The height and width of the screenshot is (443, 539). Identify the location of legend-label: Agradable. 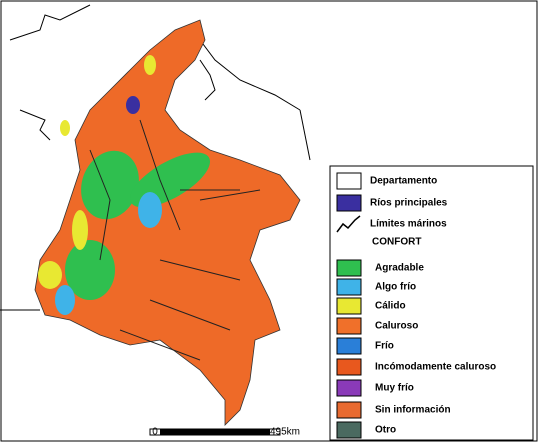
(399, 268).